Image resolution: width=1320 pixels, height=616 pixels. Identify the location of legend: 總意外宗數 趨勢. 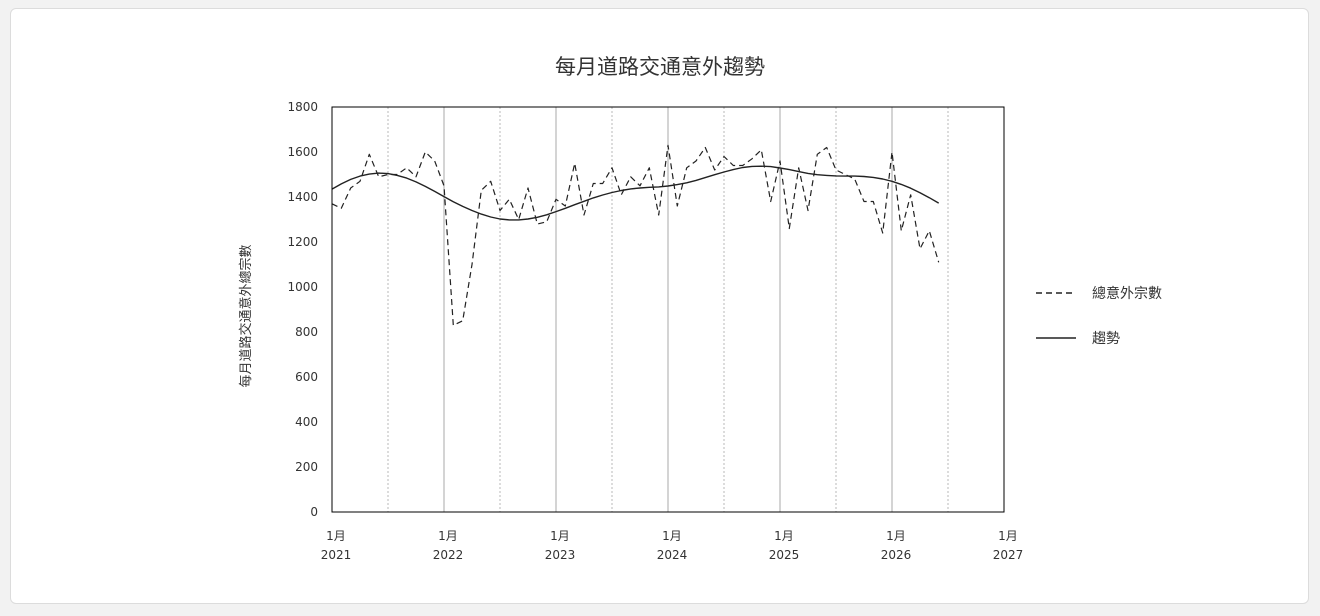
(1099, 316).